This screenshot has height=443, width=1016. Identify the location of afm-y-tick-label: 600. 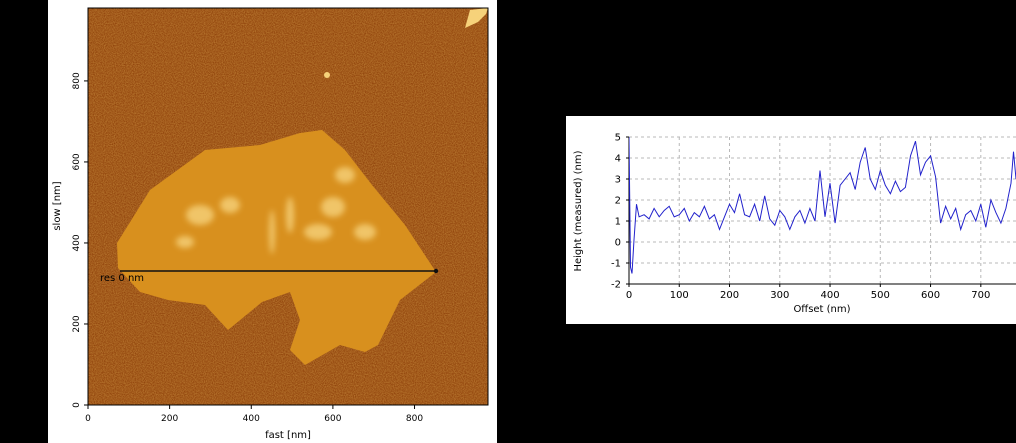
(77, 161).